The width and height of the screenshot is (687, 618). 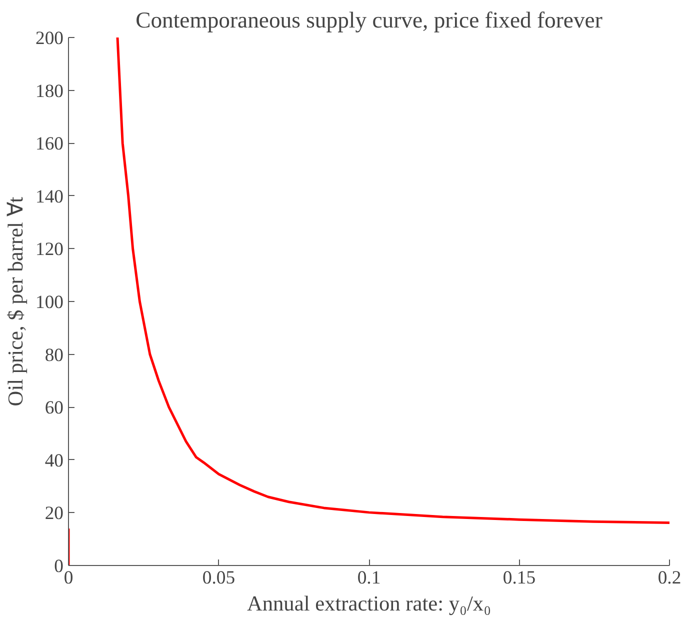 What do you see at coordinates (50, 38) in the screenshot?
I see `y-tick-label: 200` at bounding box center [50, 38].